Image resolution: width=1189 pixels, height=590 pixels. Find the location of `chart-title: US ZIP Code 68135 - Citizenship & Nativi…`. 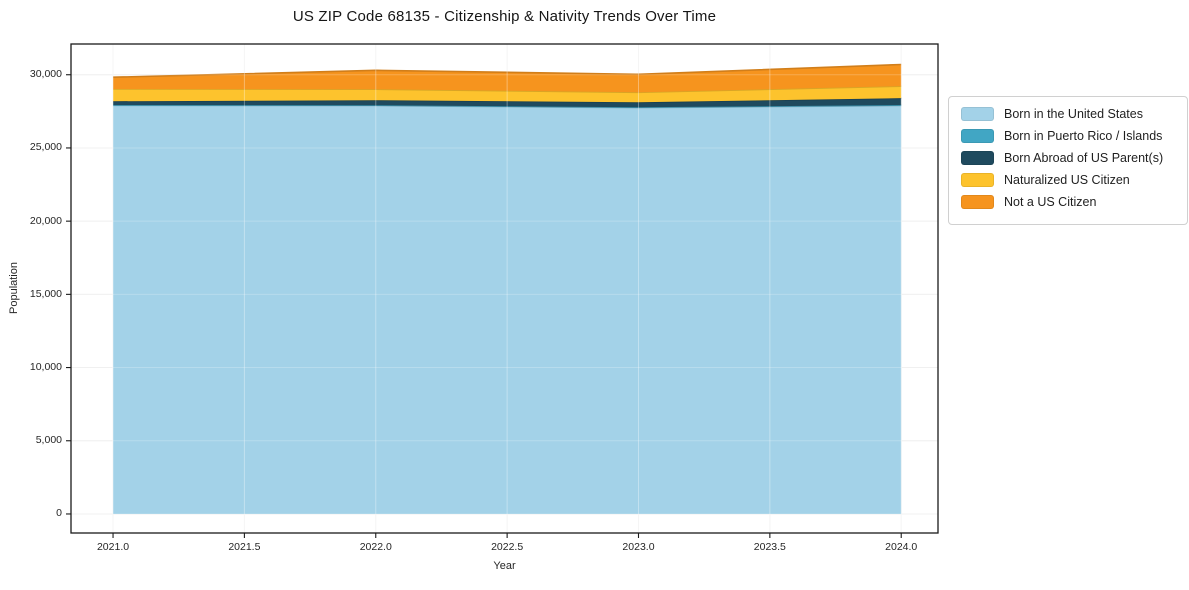

chart-title: US ZIP Code 68135 - Citizenship & Nativi… is located at coordinates (504, 16).